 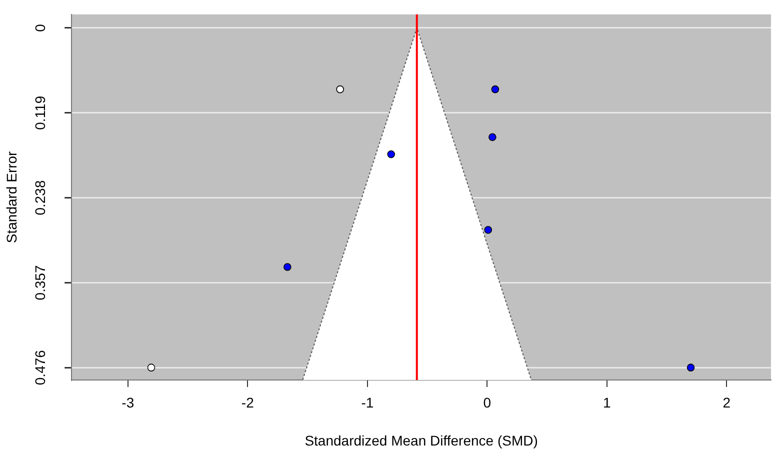 What do you see at coordinates (40, 28) in the screenshot?
I see `y-tick-label: 0` at bounding box center [40, 28].